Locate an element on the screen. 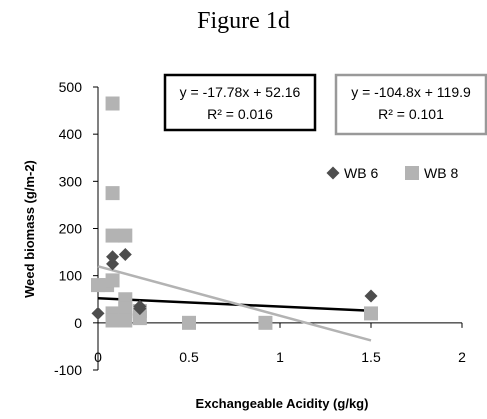  y-axis-title: Weed biomass (g/m-2) is located at coordinates (29, 229).